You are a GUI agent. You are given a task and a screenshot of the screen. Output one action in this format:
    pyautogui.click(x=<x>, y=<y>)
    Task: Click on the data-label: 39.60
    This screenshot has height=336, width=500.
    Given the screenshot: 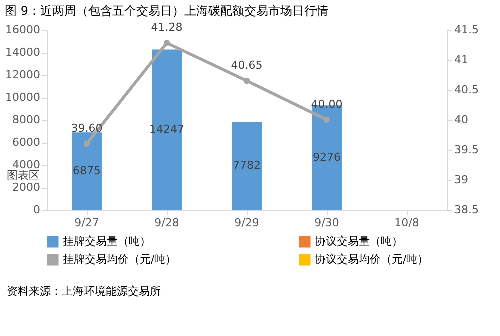 What is the action you would take?
    pyautogui.click(x=87, y=128)
    